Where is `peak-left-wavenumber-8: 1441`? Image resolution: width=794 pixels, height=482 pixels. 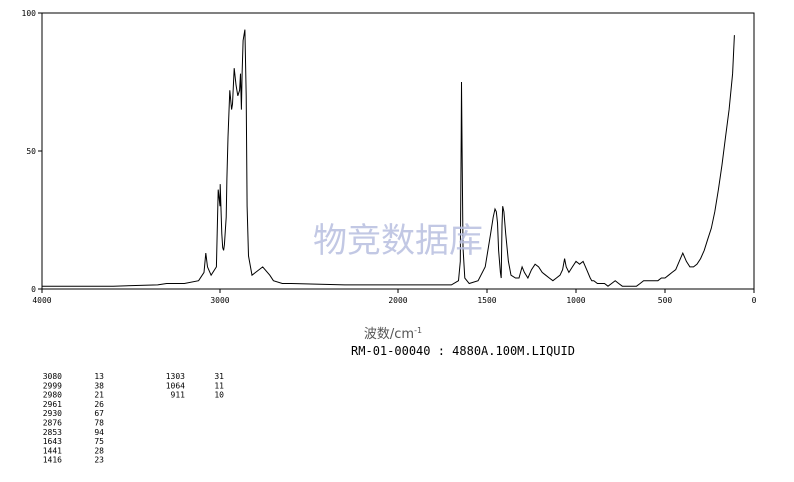
peak-left-wavenumber-8: 1441 is located at coordinates (52, 450).